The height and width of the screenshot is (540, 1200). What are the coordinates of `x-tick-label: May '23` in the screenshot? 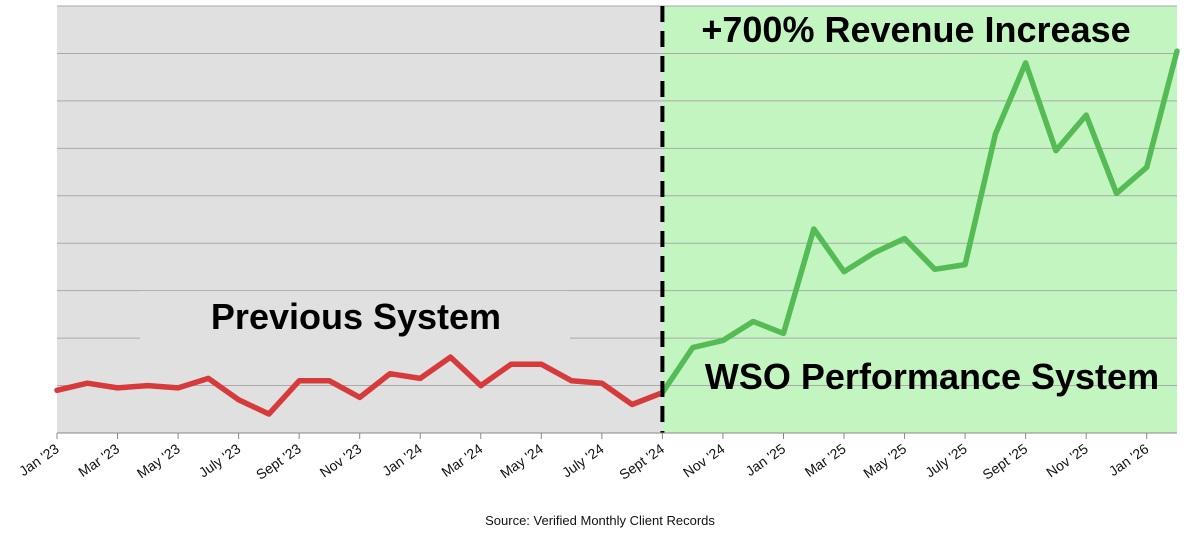 It's located at (158, 460).